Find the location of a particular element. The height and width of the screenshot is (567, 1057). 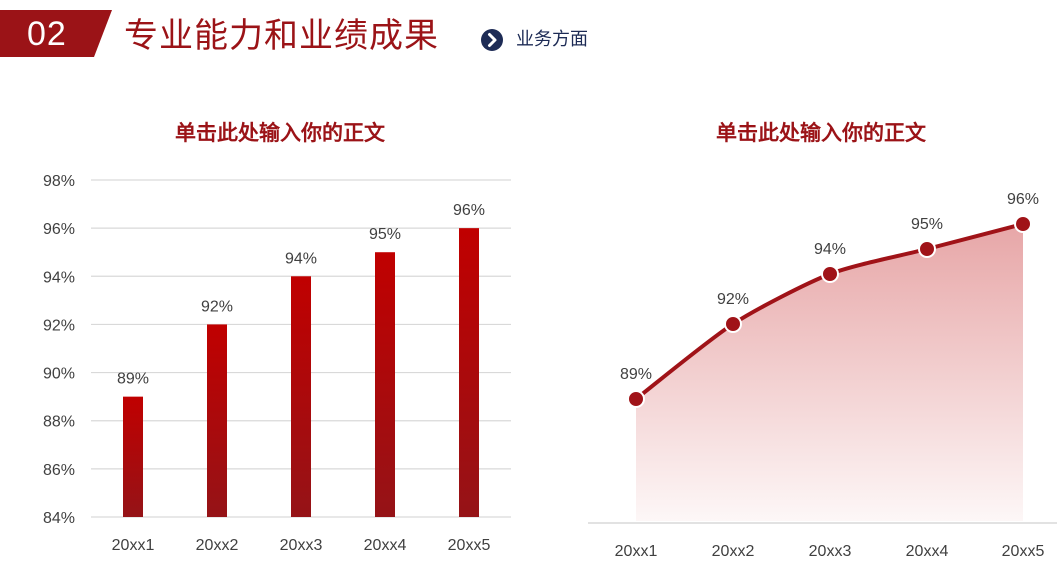

bar-data-label: 92% is located at coordinates (217, 306).